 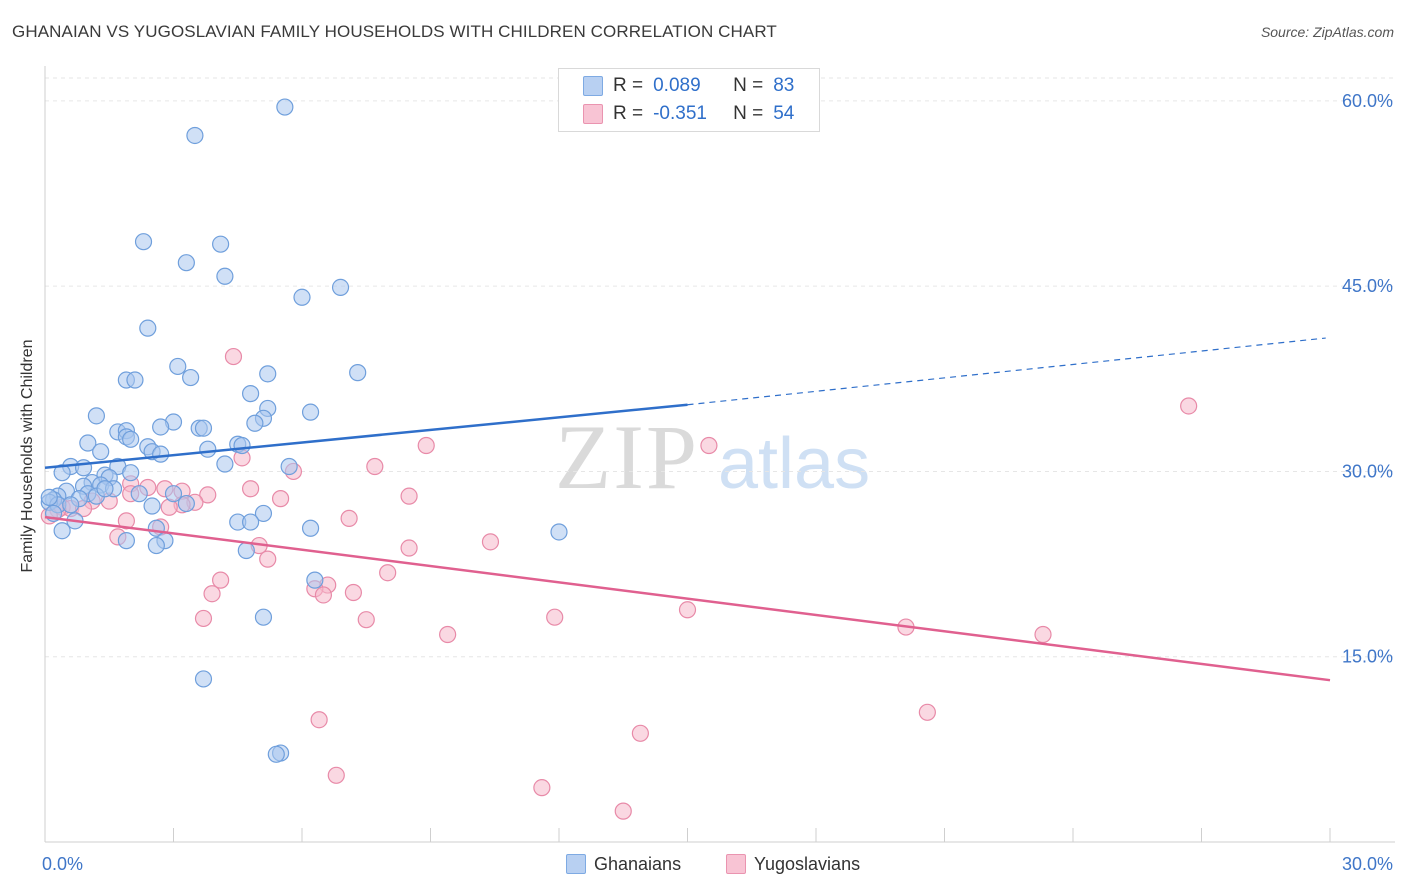 I want to click on correlation-legend: R = 0.089 N = 83 R = -0.351 N = 54, so click(x=689, y=100).